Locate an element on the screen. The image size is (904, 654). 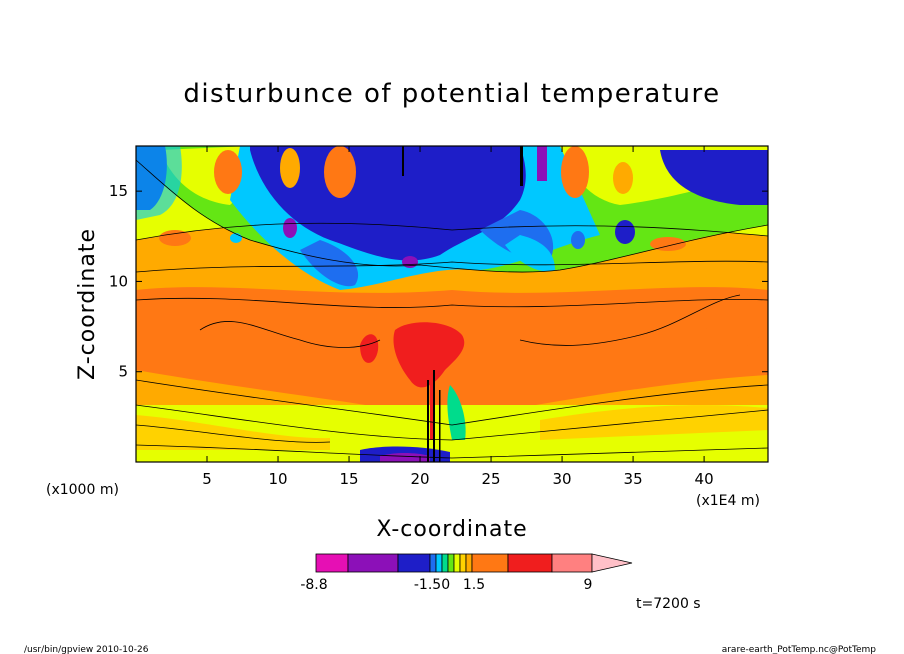
blue-spot-b is located at coordinates (625, 232).